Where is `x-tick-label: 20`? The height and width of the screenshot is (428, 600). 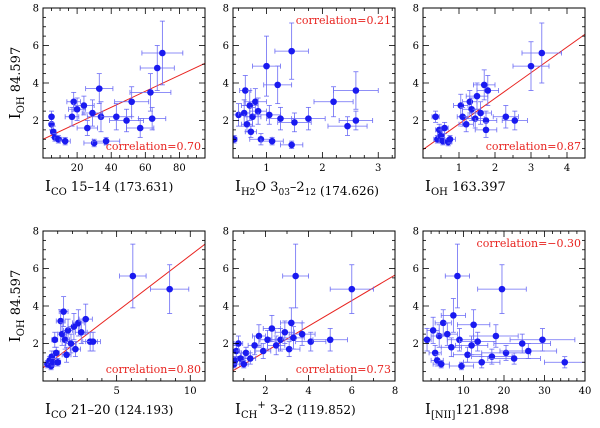
x-tick-label: 20 is located at coordinates (504, 391).